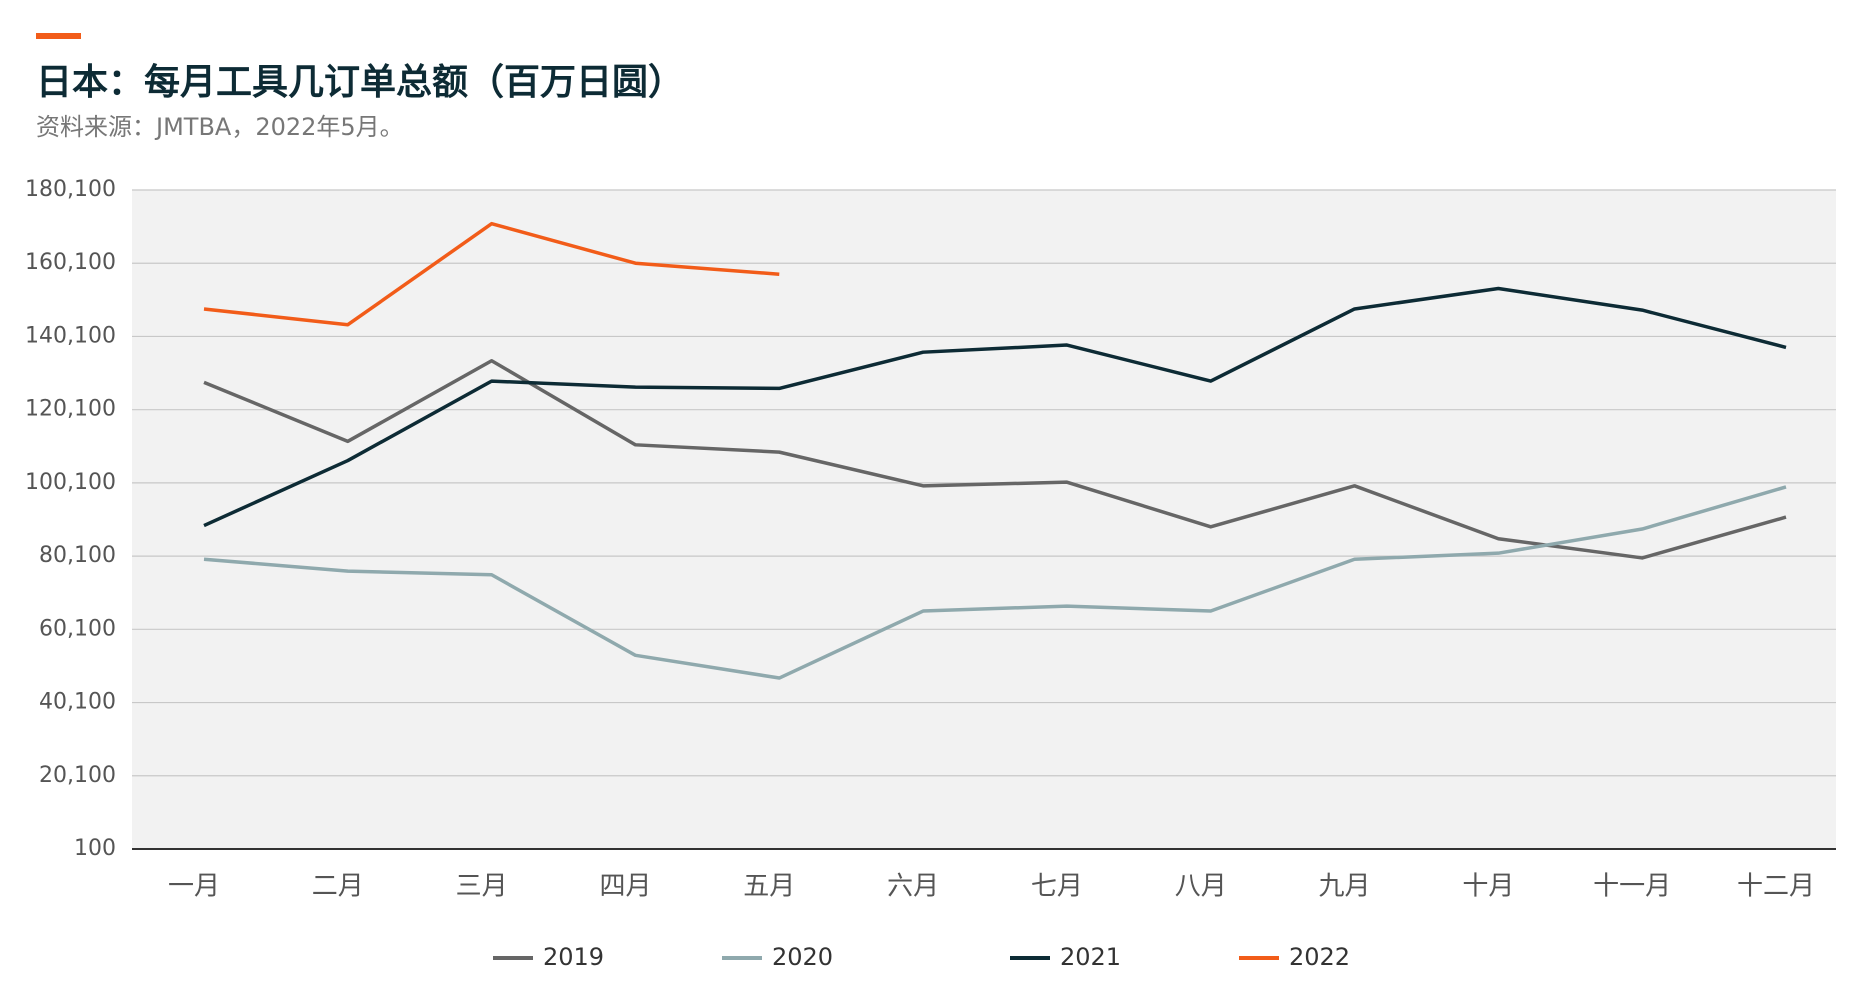 The height and width of the screenshot is (999, 1876). Describe the element at coordinates (1057, 887) in the screenshot. I see `x-tick-label: 七月` at that location.